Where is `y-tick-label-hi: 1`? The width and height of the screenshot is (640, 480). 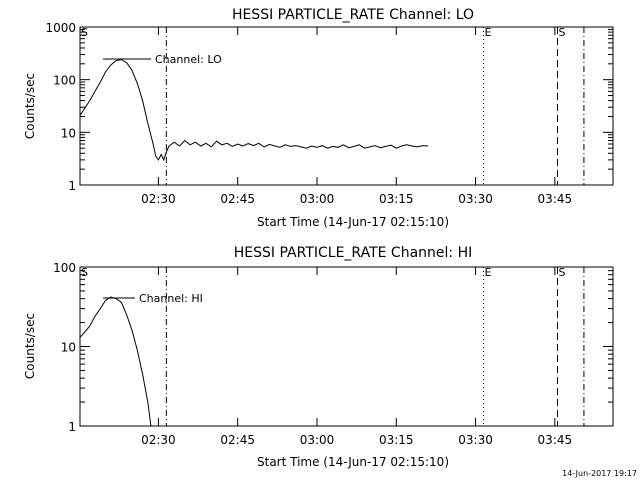 y-tick-label-hi: 1 is located at coordinates (72, 427).